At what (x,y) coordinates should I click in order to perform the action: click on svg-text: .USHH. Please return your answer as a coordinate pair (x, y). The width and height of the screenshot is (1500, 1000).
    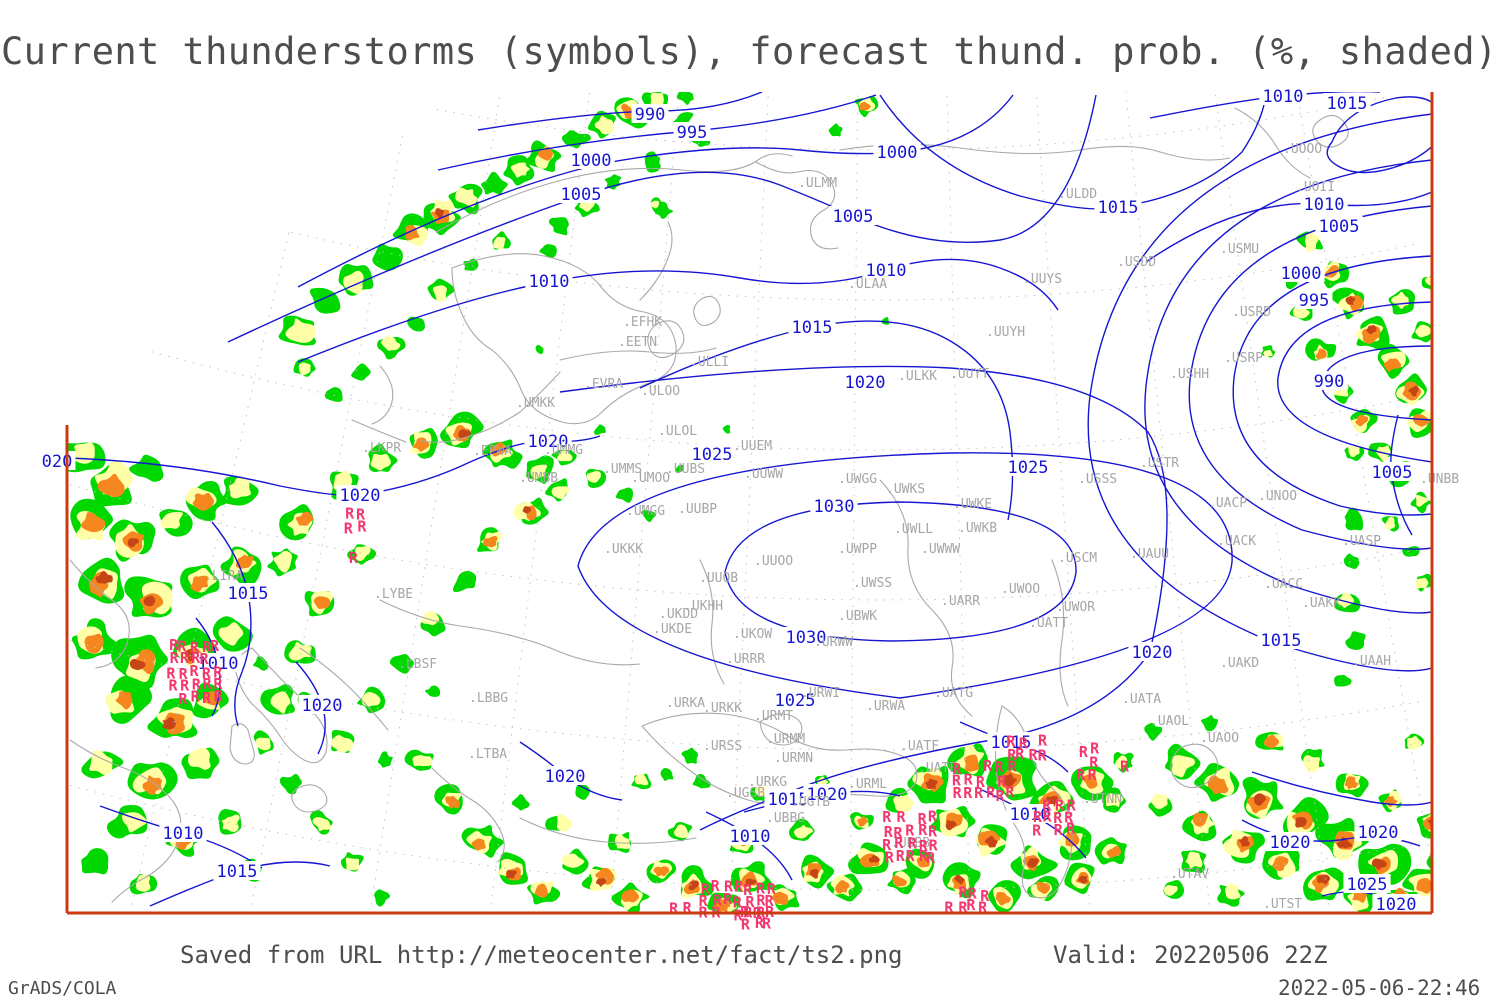
    Looking at the image, I should click on (1189, 374).